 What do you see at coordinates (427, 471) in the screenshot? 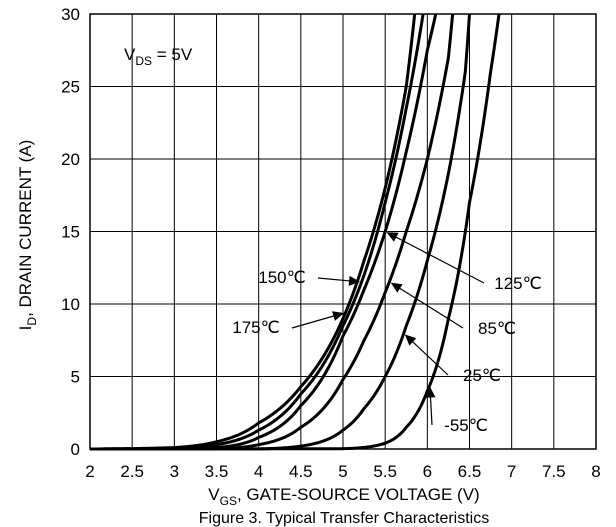
I see `x-tick-label: 6` at bounding box center [427, 471].